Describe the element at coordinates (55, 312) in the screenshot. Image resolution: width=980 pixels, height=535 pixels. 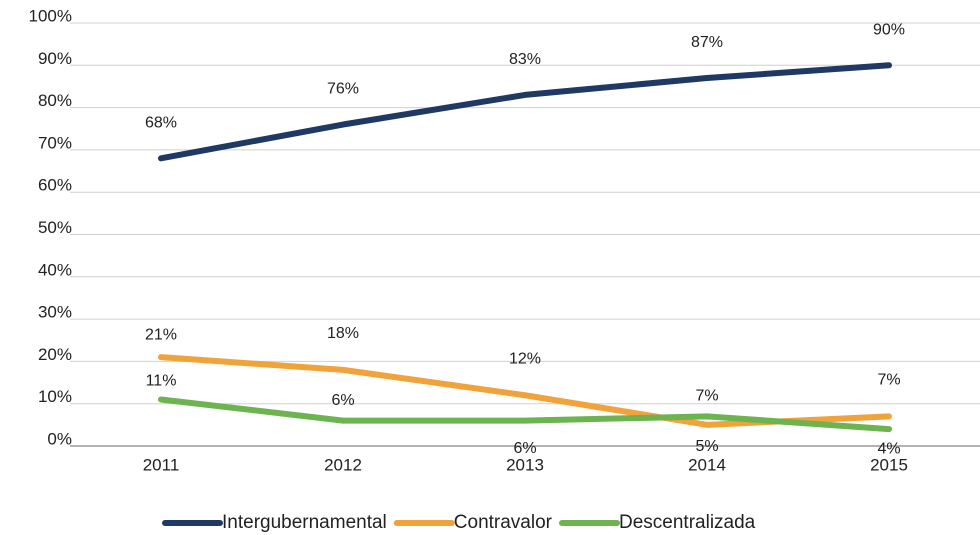
I see `y-tick-label: 30%` at that location.